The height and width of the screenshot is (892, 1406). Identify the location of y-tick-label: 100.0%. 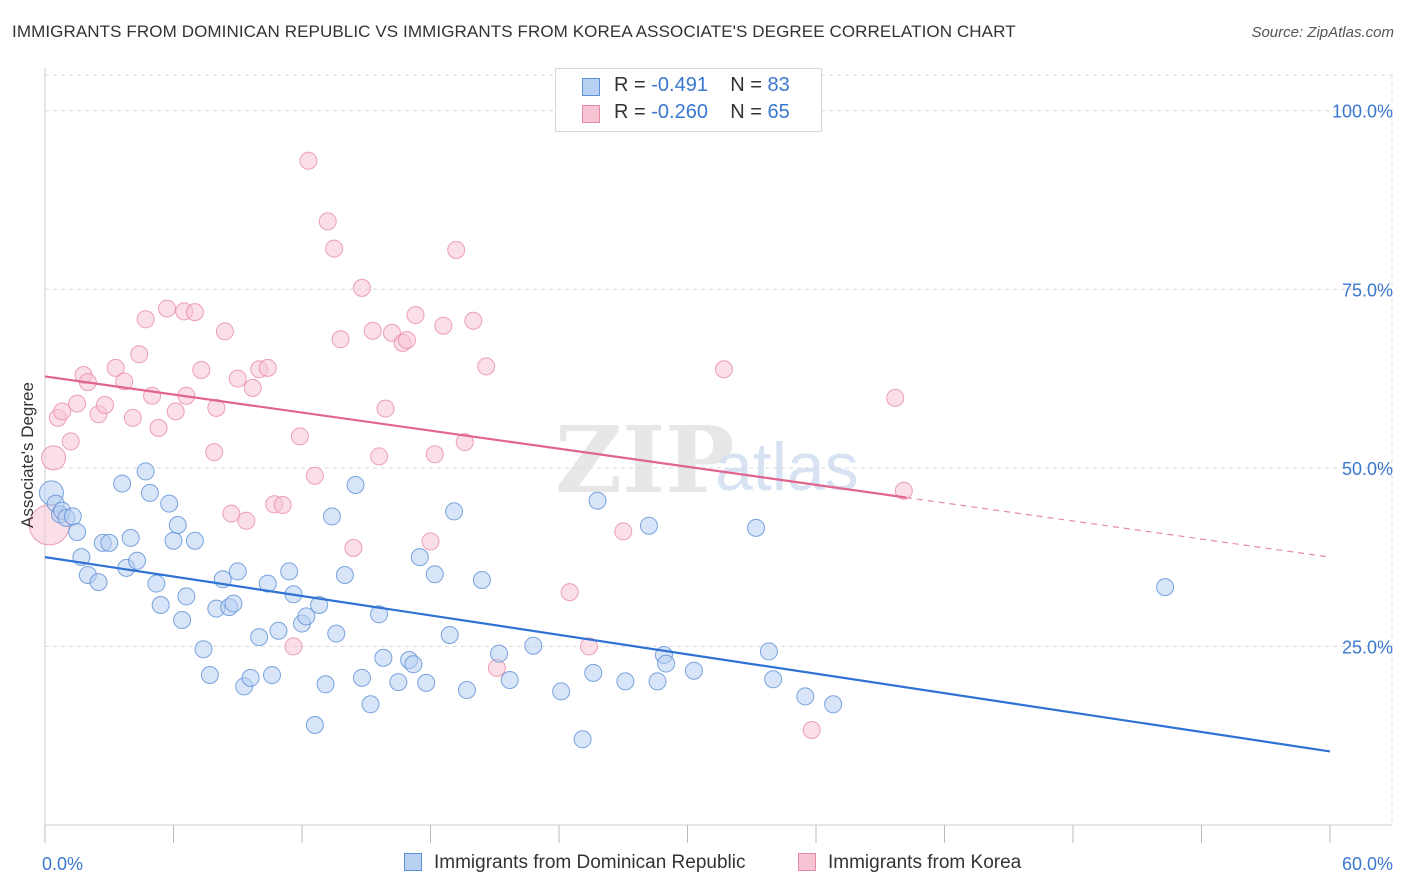
(1362, 112).